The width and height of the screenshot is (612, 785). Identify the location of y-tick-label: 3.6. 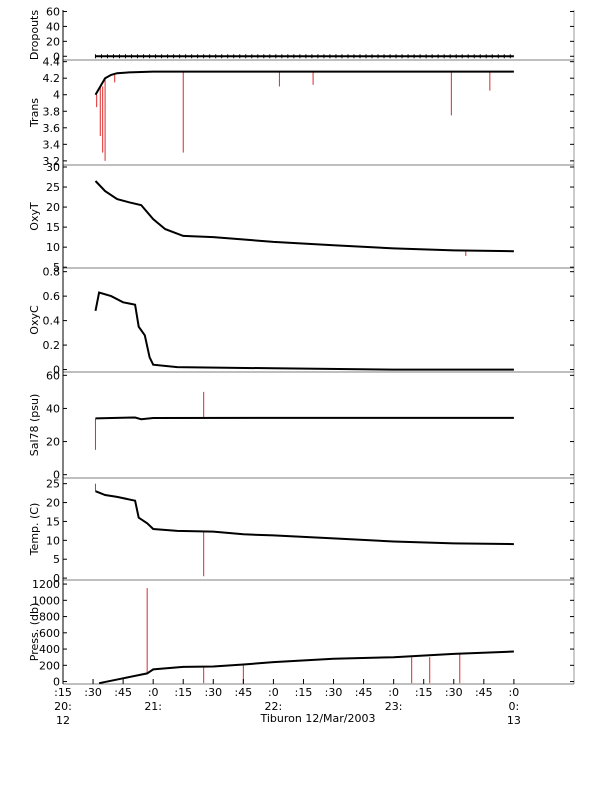
(52, 128).